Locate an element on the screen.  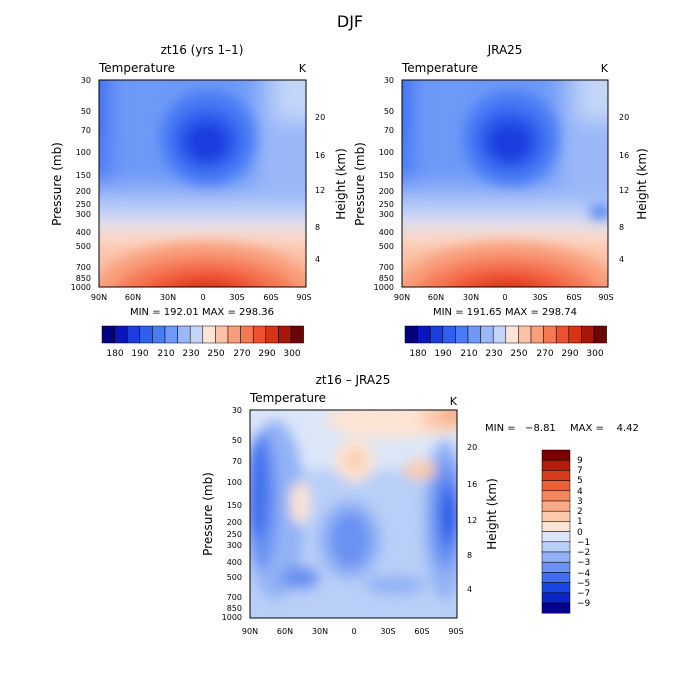
figure-title: DJF is located at coordinates (350, 21).